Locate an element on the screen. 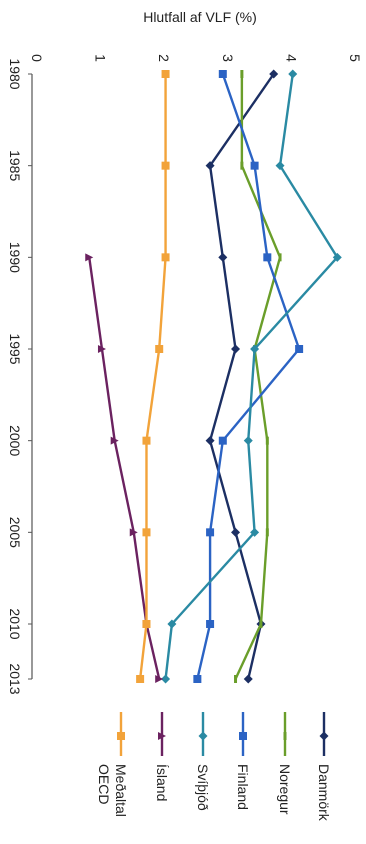  legend-item: Finland is located at coordinates (243, 761).